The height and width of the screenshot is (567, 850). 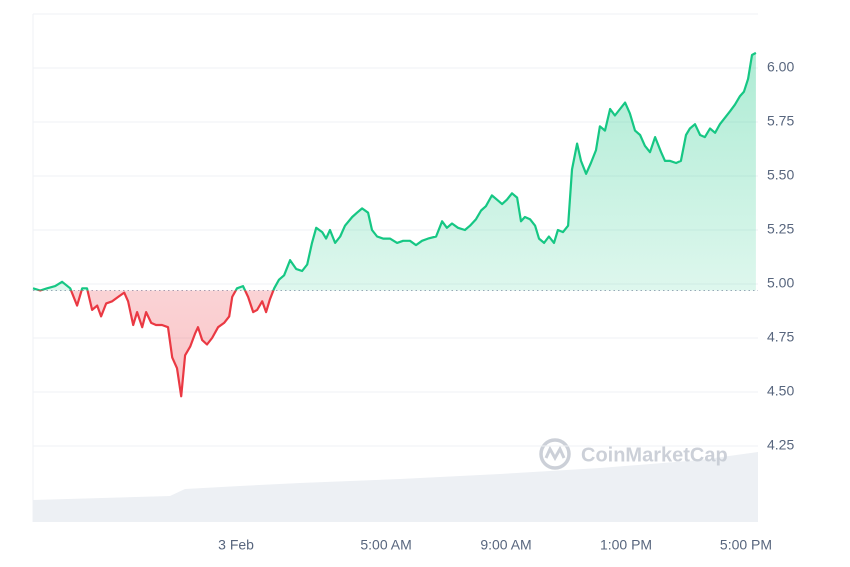 What do you see at coordinates (746, 545) in the screenshot?
I see `x-tick-label: 5:00 PM` at bounding box center [746, 545].